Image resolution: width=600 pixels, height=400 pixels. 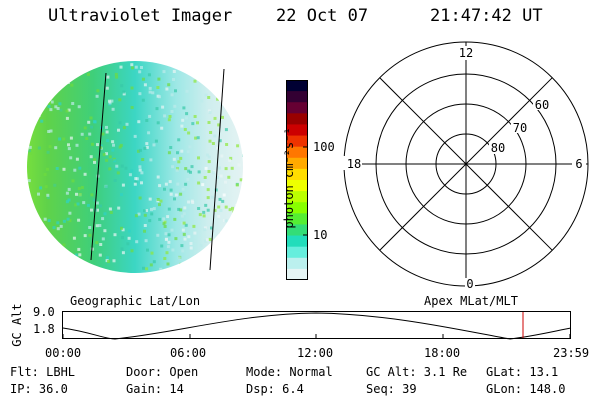 What do you see at coordinates (442, 353) in the screenshot?
I see `strip-xtick-label-1800: 18:00` at bounding box center [442, 353].